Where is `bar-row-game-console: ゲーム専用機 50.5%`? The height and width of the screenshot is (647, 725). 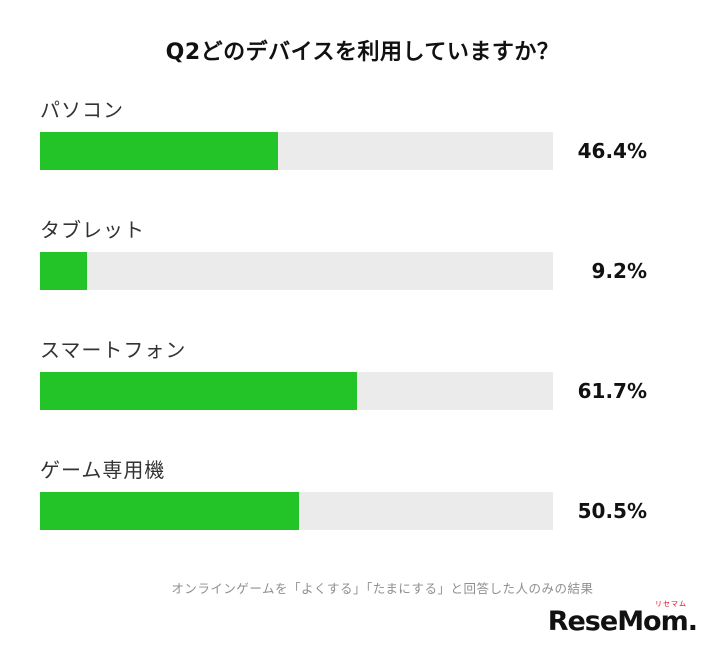 bar-row-game-console: ゲーム専用機 50.5% is located at coordinates (343, 492).